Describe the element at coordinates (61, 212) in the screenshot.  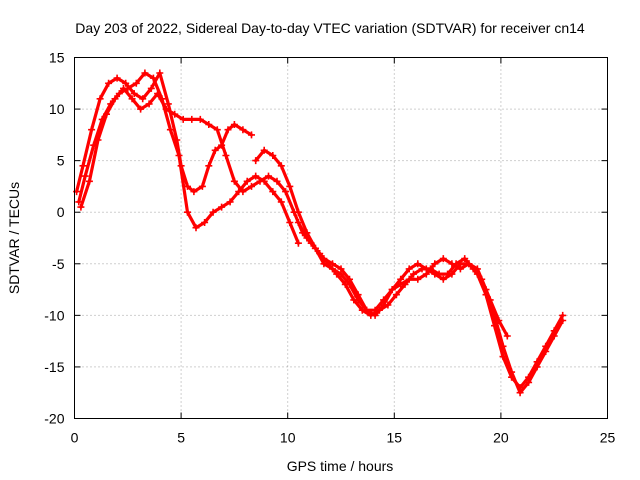
I see `y-tick-label: 0` at that location.